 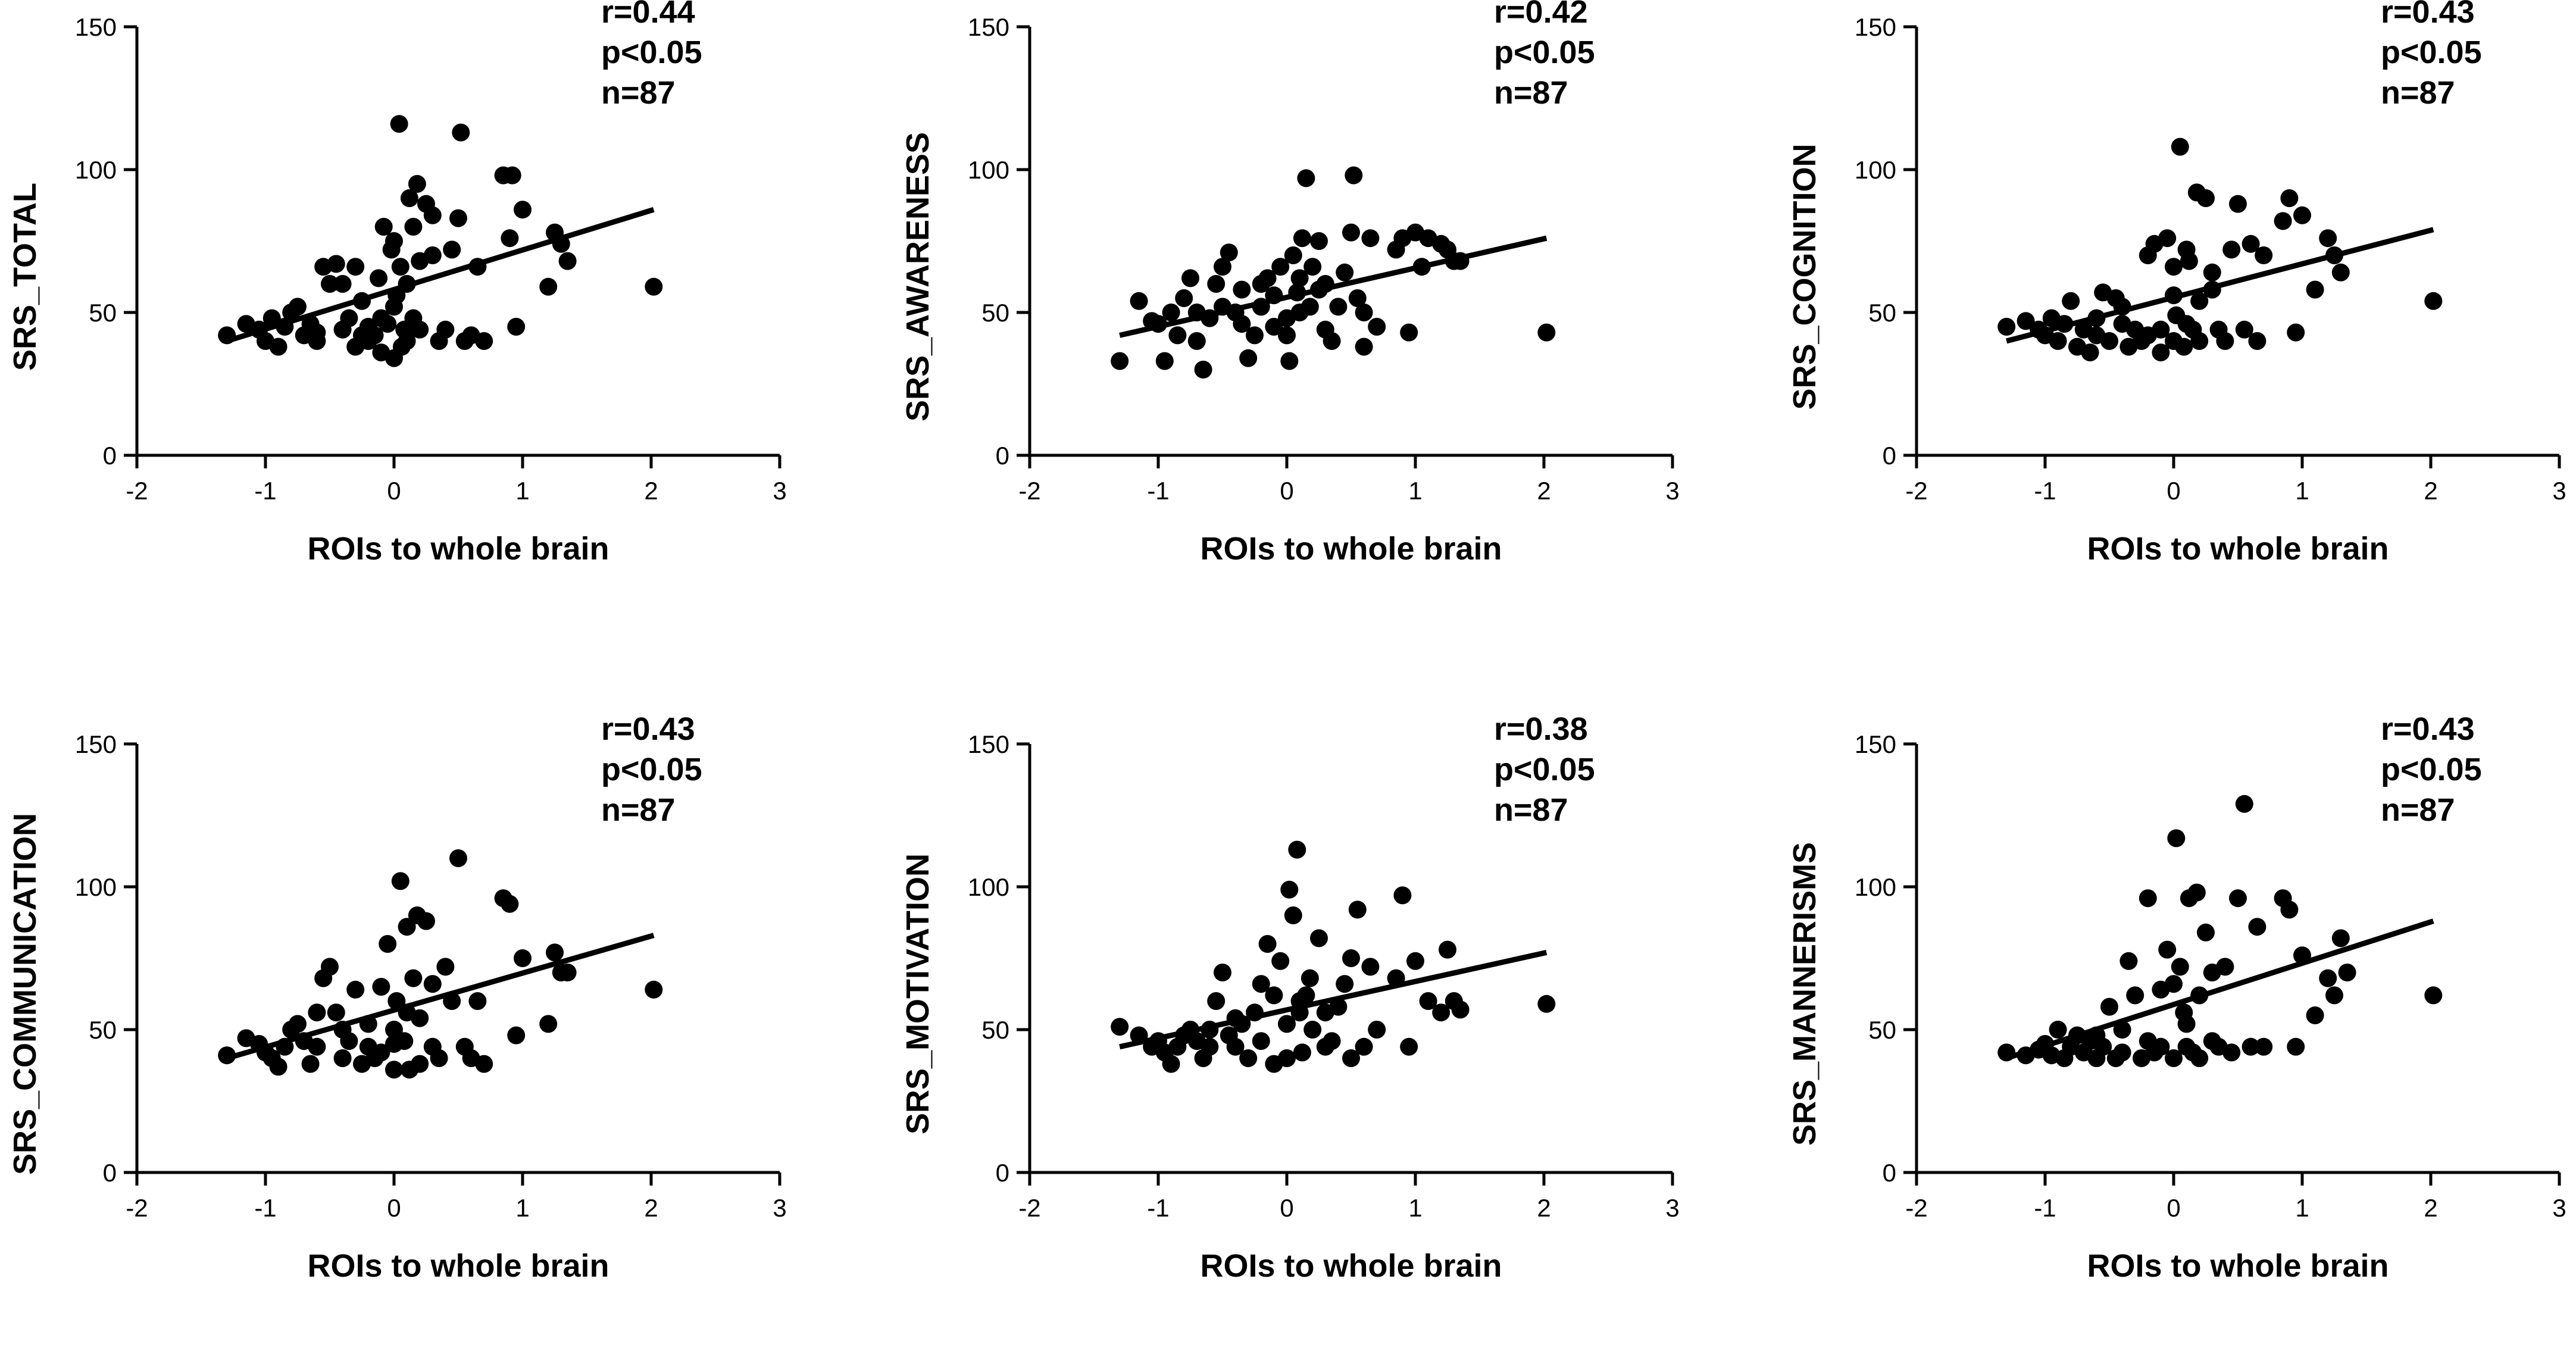 I want to click on y-tick-label: 0, so click(x=1002, y=456).